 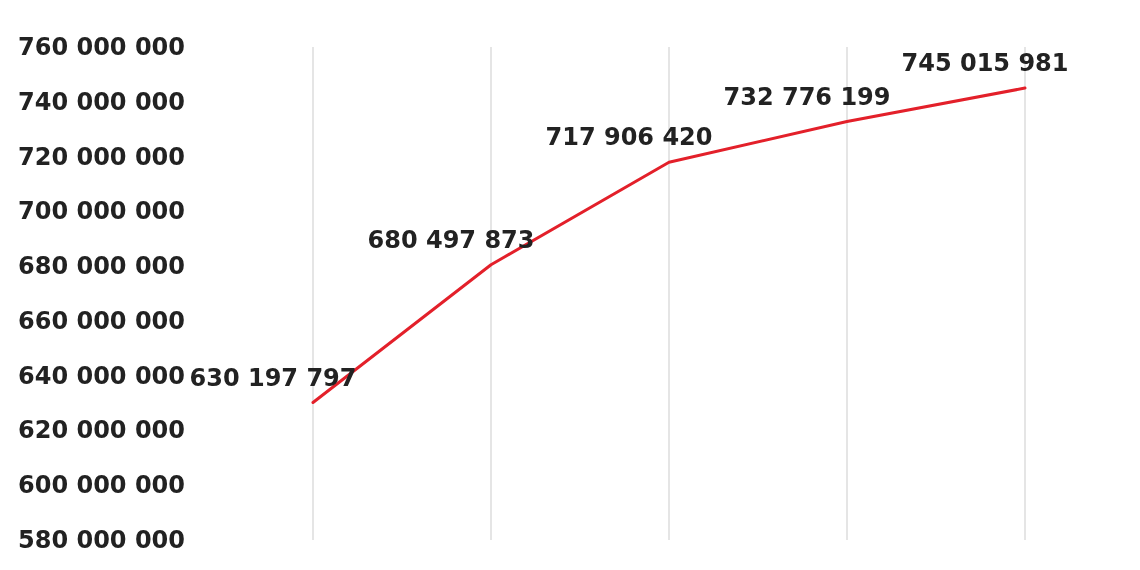 I want to click on y-tick-label: 660 000 000, so click(x=101, y=320).